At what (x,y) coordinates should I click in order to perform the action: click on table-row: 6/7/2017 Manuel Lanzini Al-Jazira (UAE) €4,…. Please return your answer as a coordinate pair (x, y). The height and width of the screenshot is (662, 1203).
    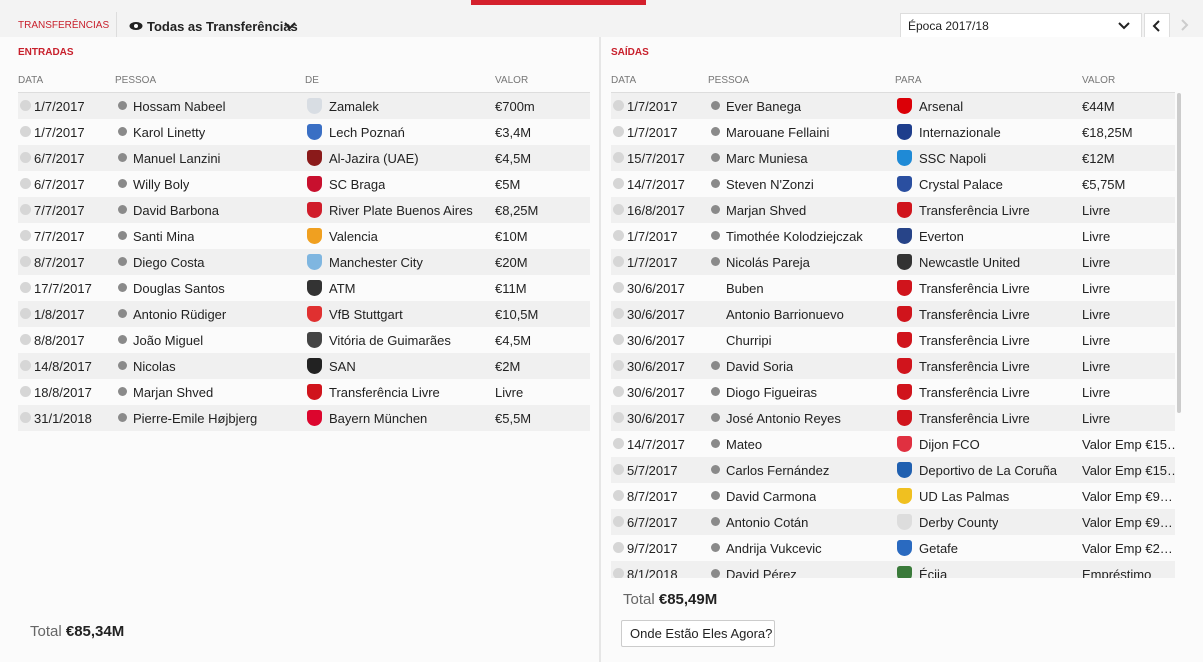
    Looking at the image, I should click on (304, 158).